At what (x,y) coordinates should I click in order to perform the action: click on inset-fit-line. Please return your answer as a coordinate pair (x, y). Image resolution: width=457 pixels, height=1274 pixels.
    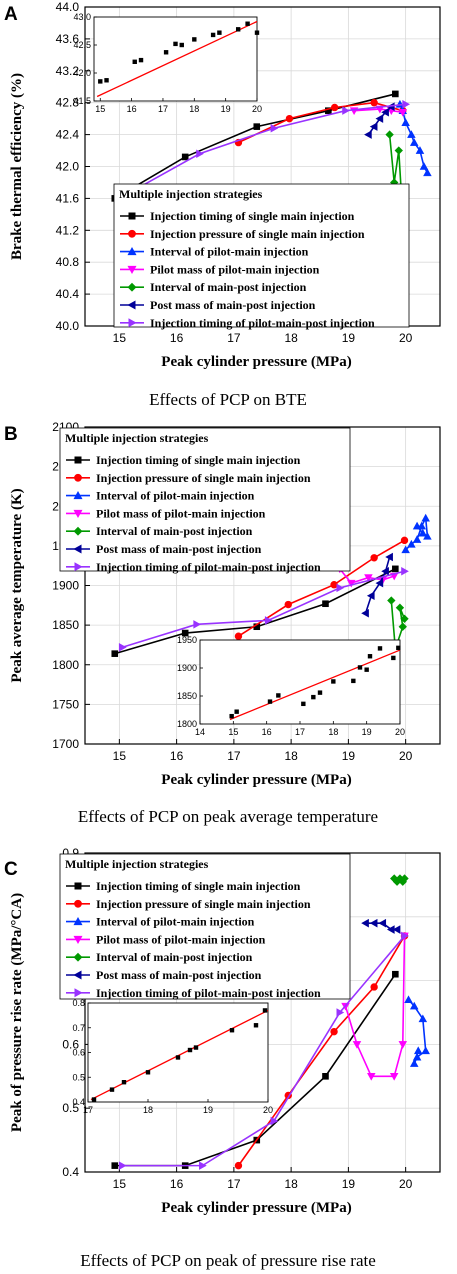
    Looking at the image, I should click on (315, 685).